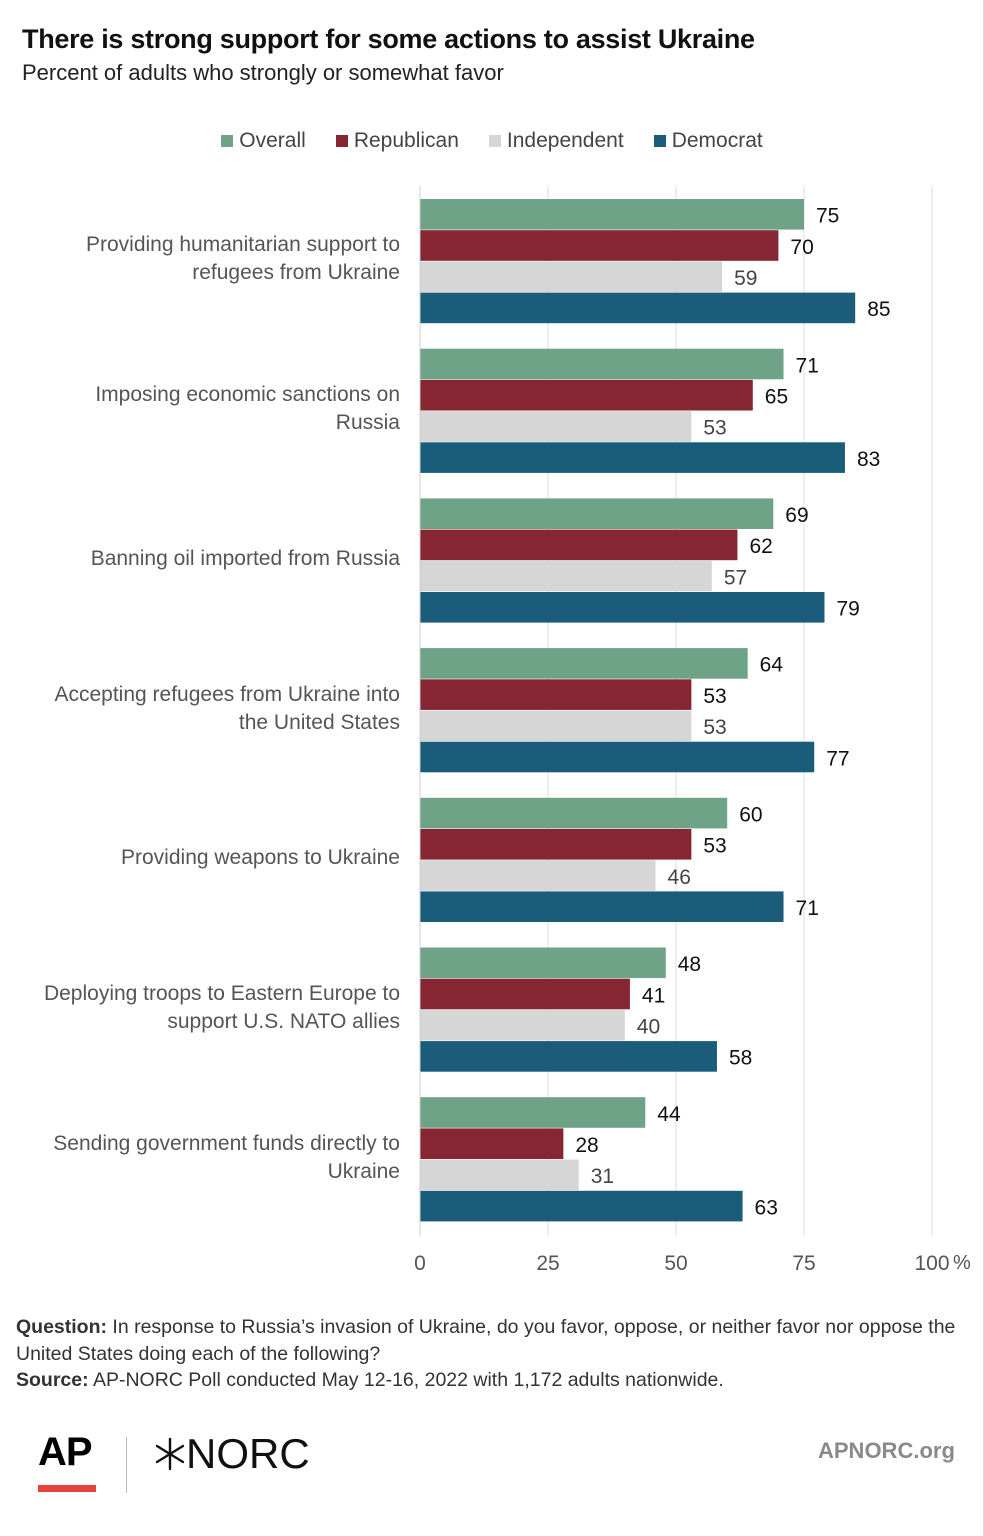 This screenshot has width=984, height=1536. Describe the element at coordinates (868, 459) in the screenshot. I see `data-label: 83` at that location.